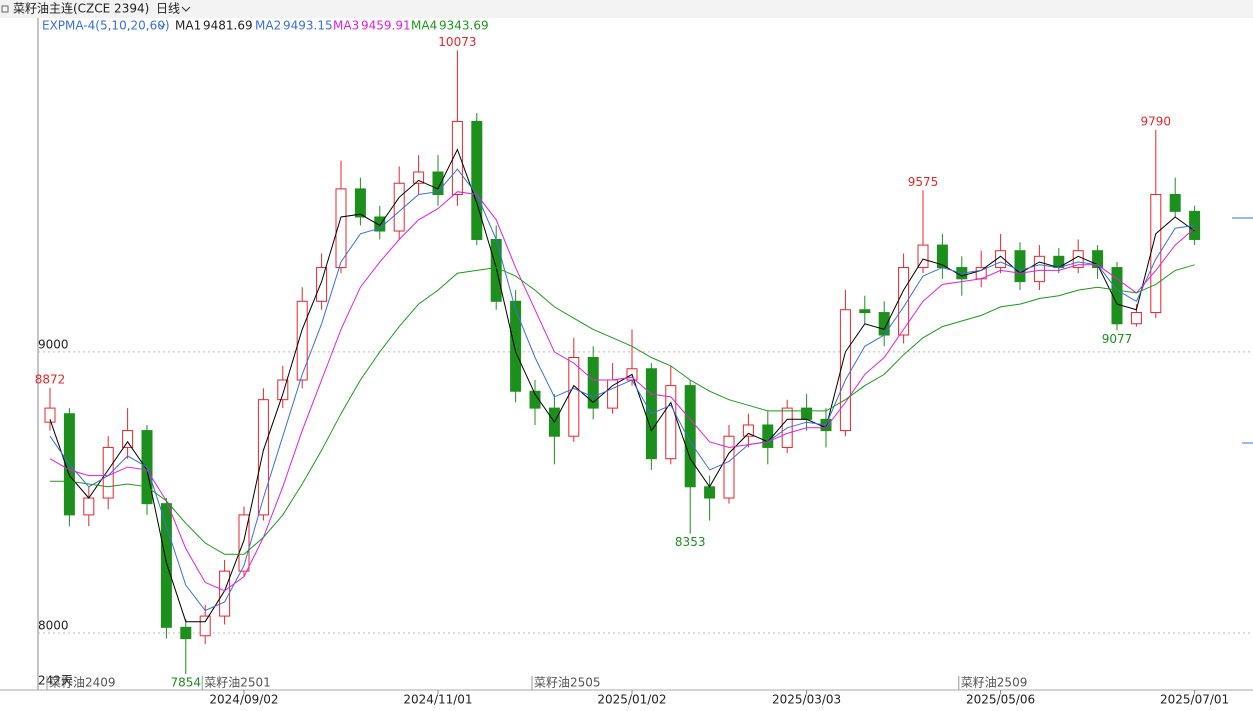 This screenshot has height=711, width=1253. Describe the element at coordinates (268, 26) in the screenshot. I see `legend-name: MA2` at that location.